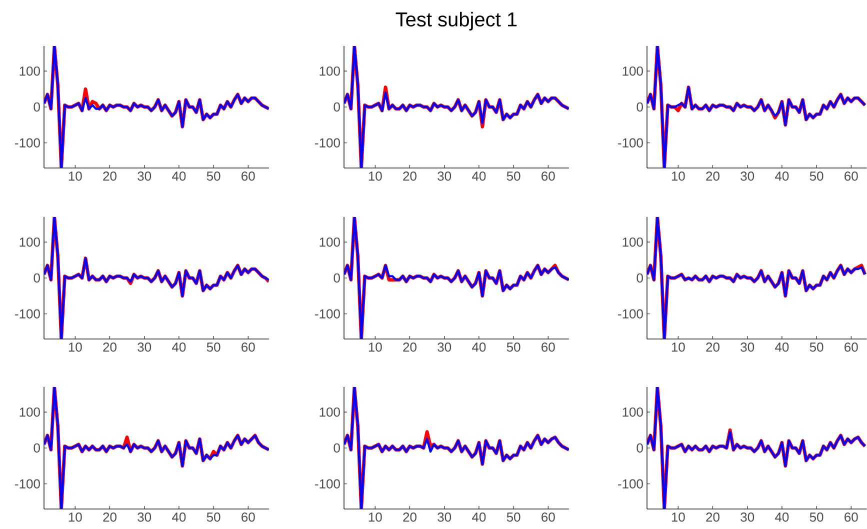 This screenshot has height=529, width=867. What do you see at coordinates (456, 21) in the screenshot?
I see `chart-title: Test subject 1` at bounding box center [456, 21].